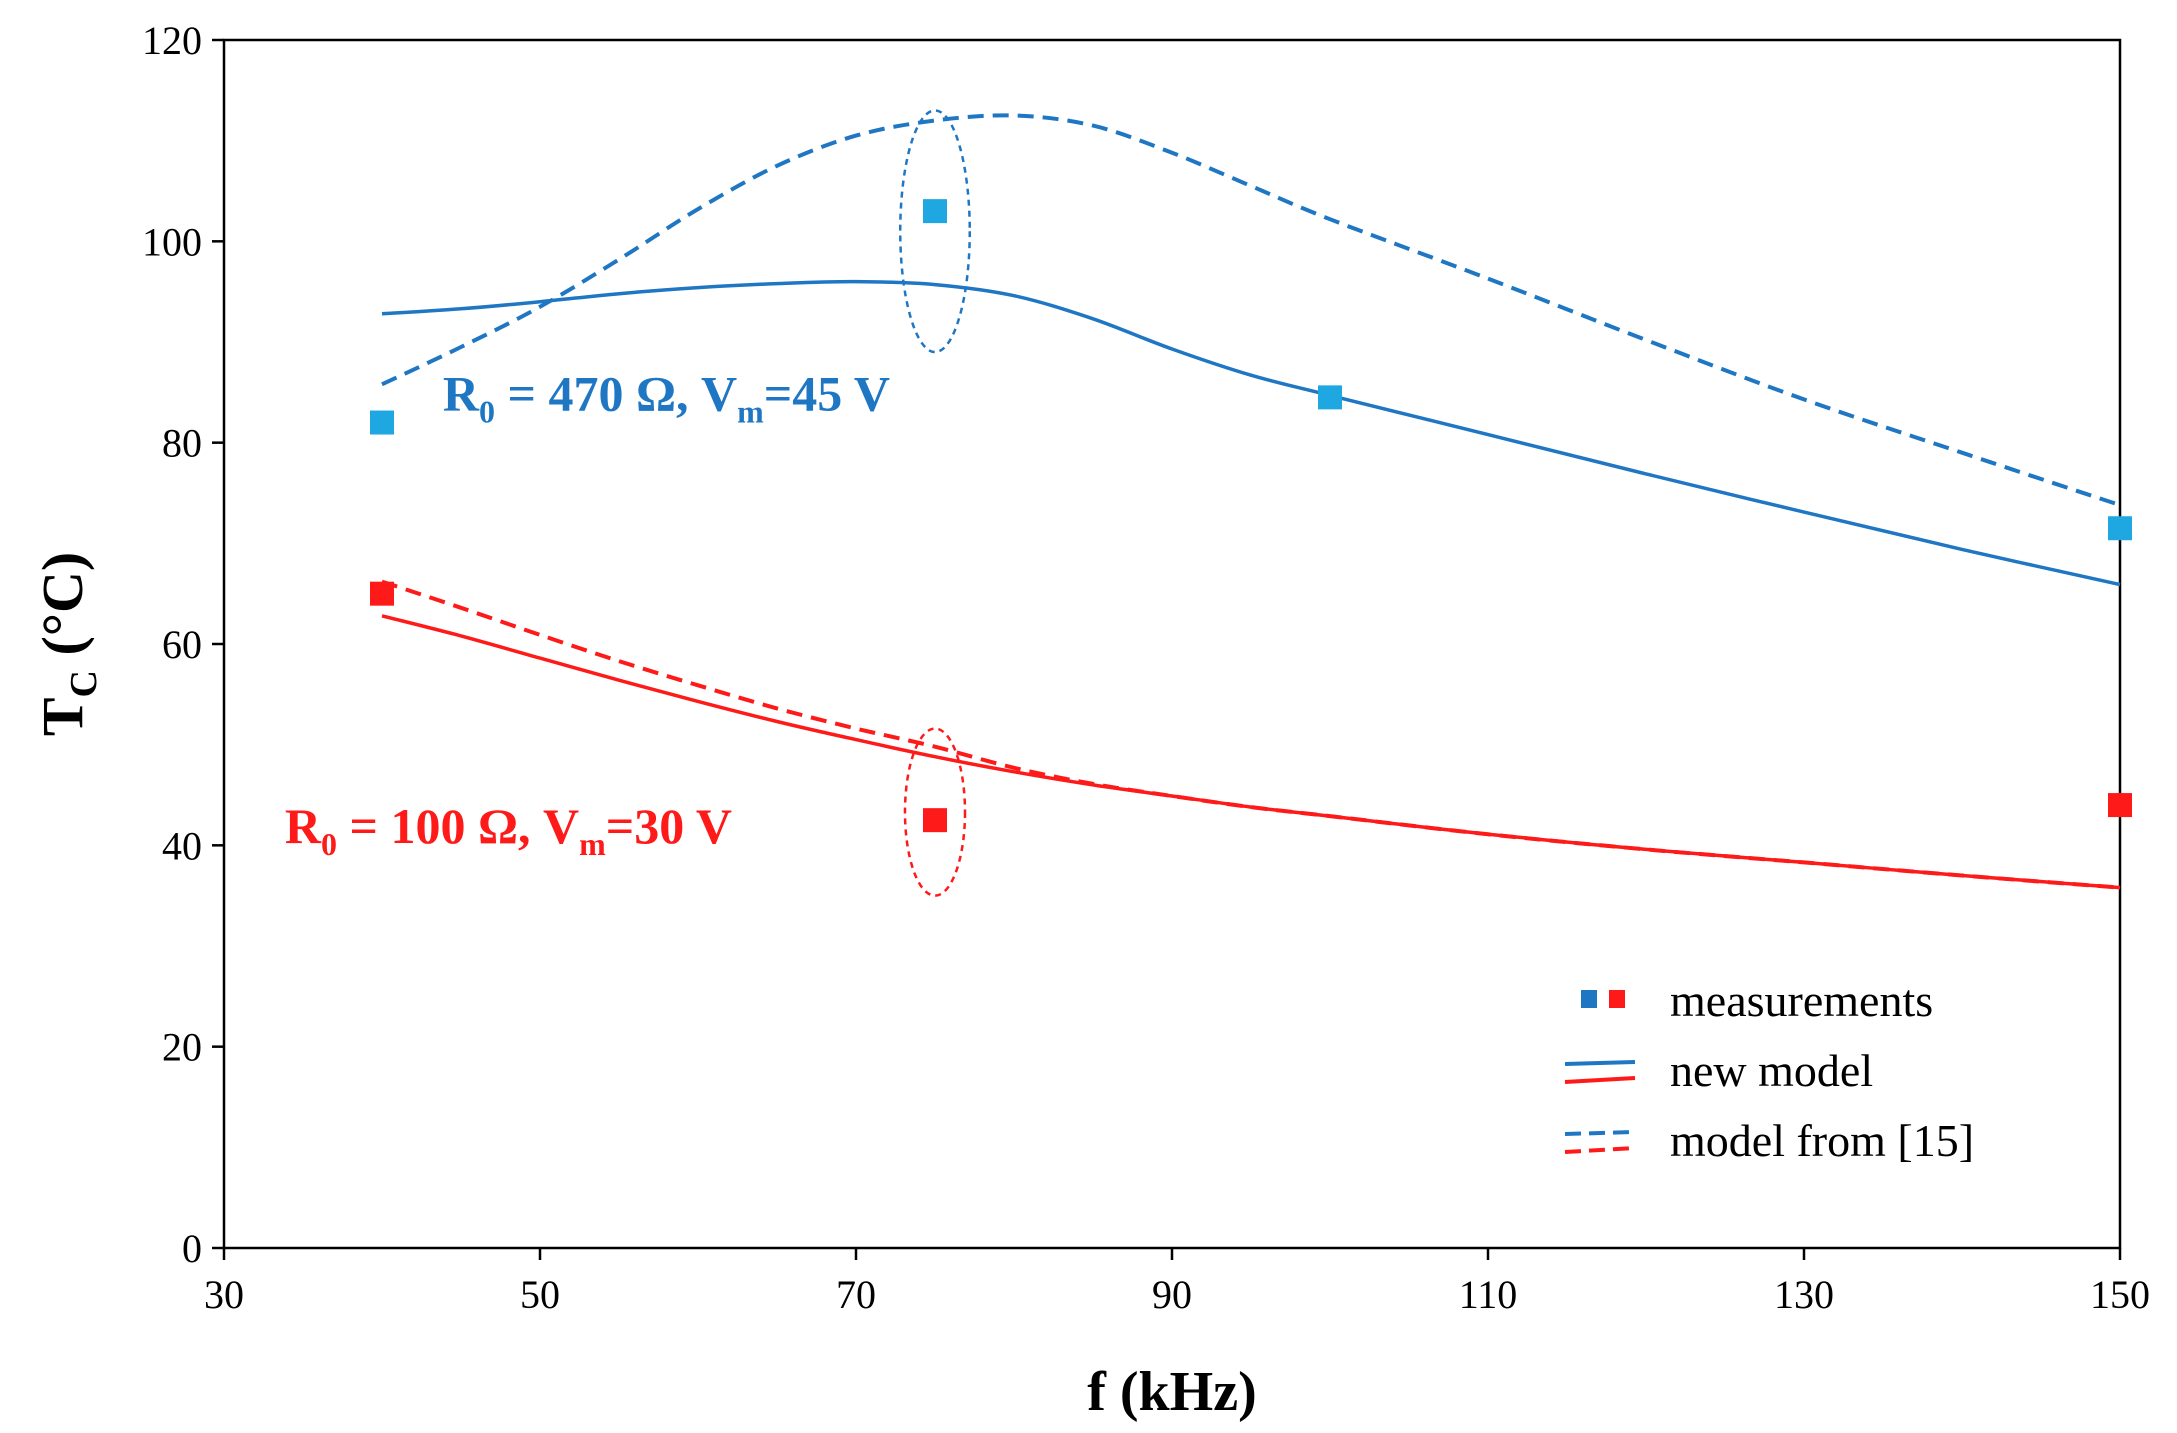  Describe the element at coordinates (1600, 1080) in the screenshot. I see `legend-line-red-solid` at that location.